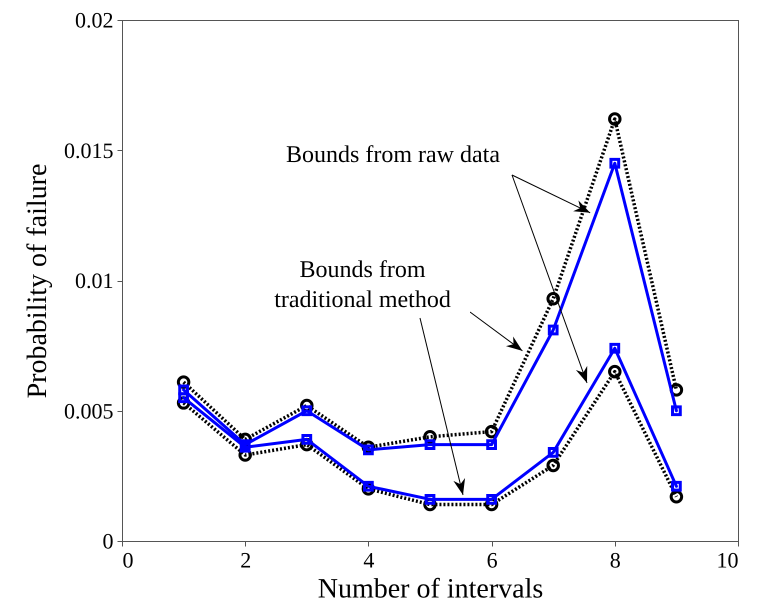  What do you see at coordinates (128, 560) in the screenshot?
I see `x-tick-label: 0` at bounding box center [128, 560].